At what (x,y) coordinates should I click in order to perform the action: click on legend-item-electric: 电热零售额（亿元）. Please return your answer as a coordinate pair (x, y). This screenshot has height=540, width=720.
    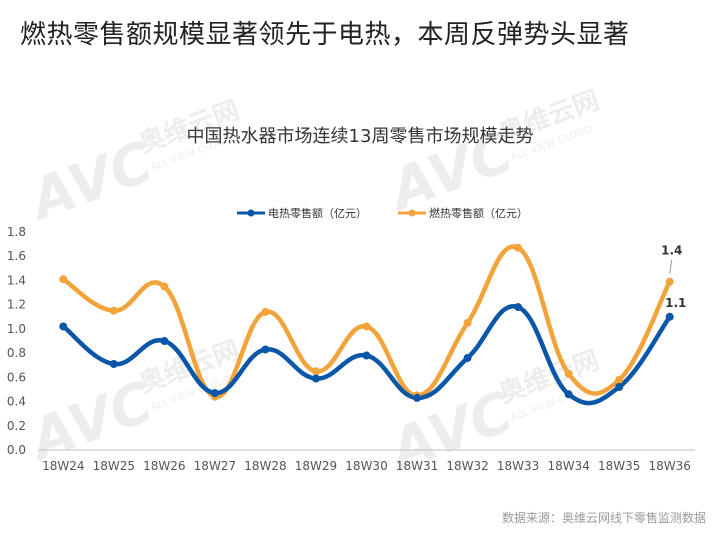
    Looking at the image, I should click on (302, 213).